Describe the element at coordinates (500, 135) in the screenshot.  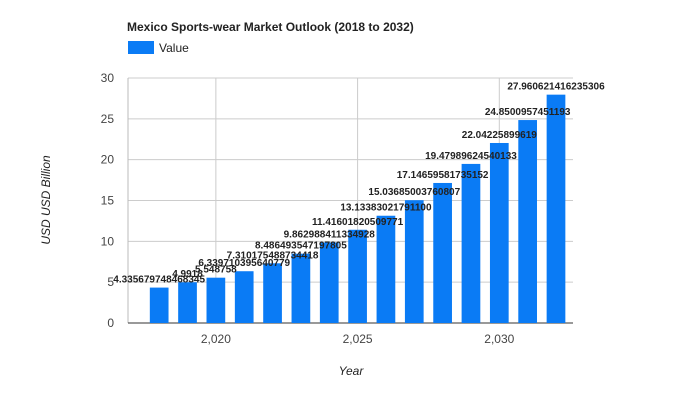
I see `data-label: 22.04225899619` at that location.